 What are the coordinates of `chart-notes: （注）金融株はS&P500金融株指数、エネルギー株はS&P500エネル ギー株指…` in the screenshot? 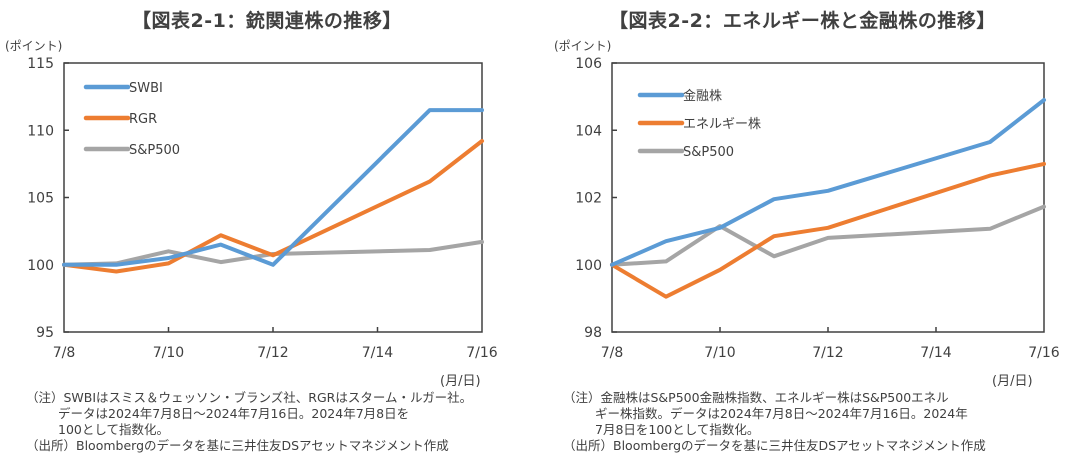 It's located at (815, 422).